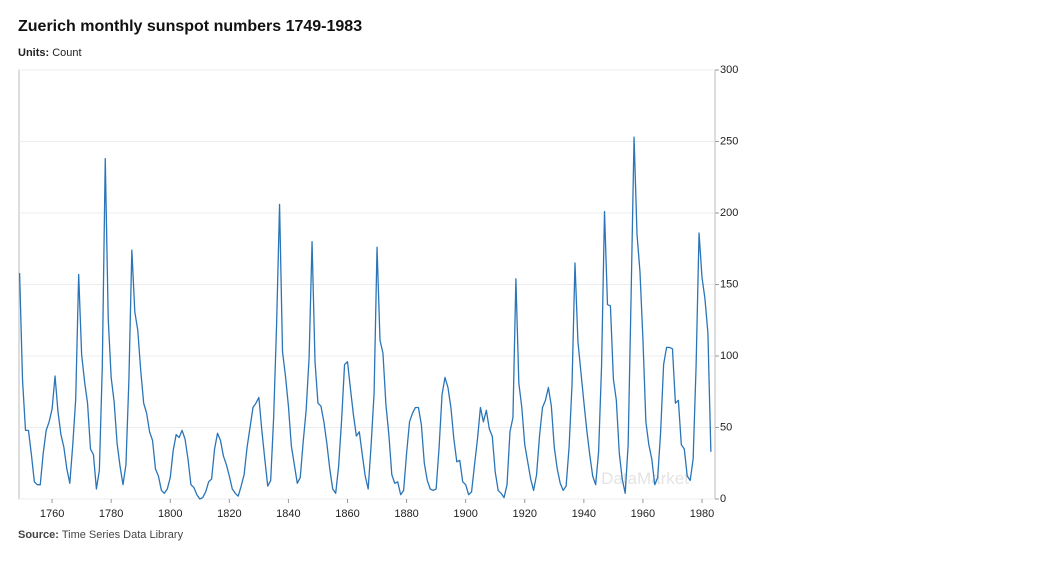 Image resolution: width=1040 pixels, height=568 pixels. I want to click on source-value: Time Series Data Library, so click(123, 535).